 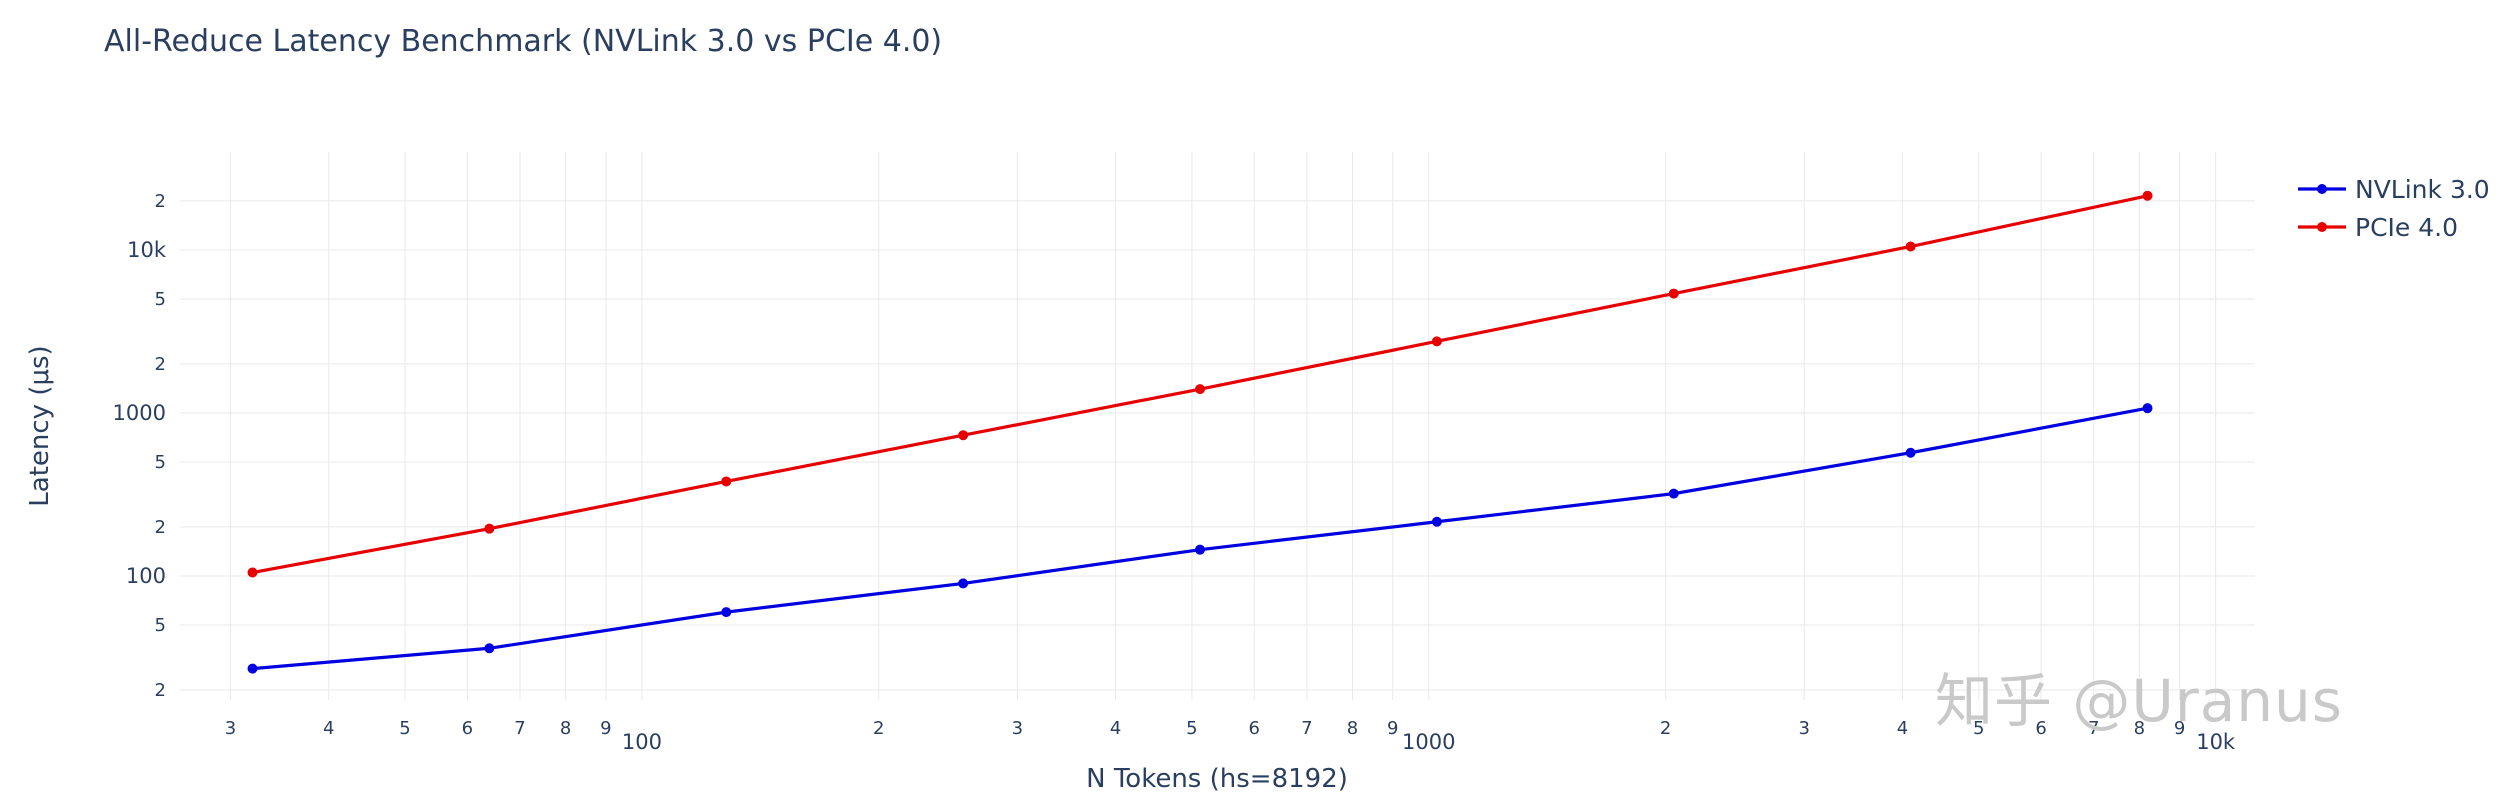 I want to click on legend-item-nvlink-3-0: NVLink 3.0, so click(x=2394, y=189).